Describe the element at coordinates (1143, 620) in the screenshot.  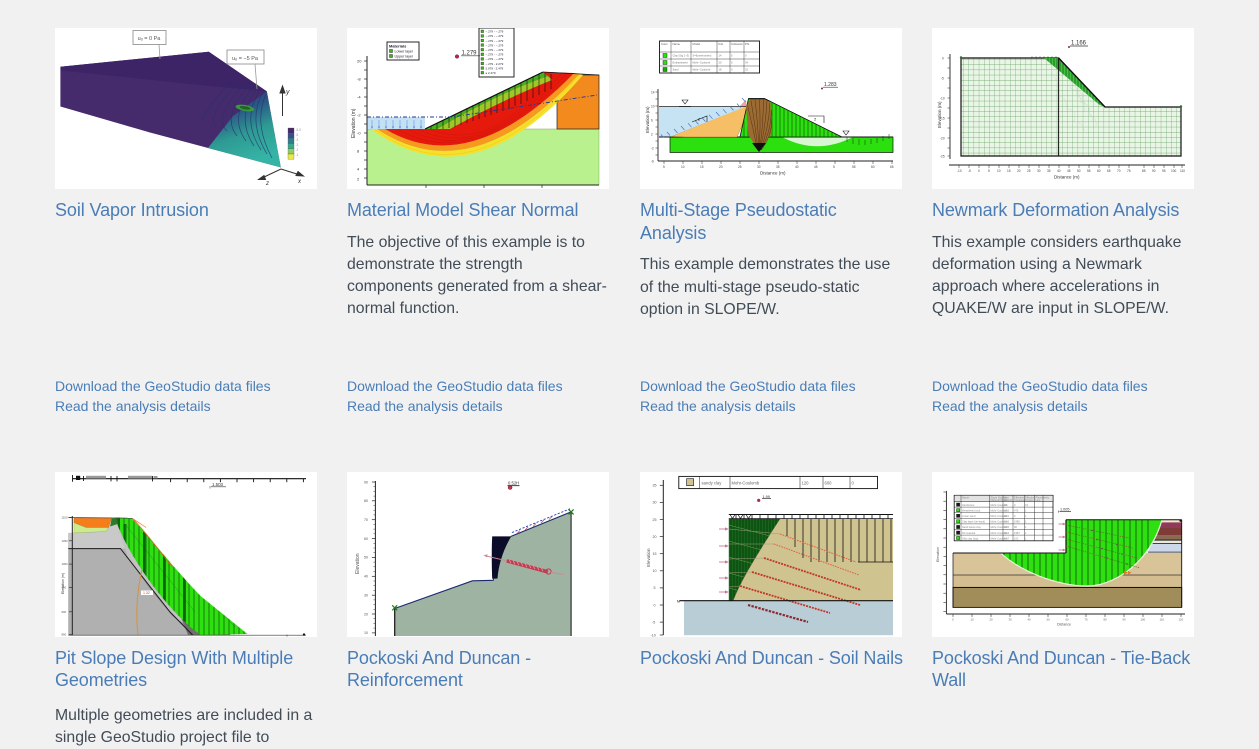
I see `svg-text: 100` at that location.